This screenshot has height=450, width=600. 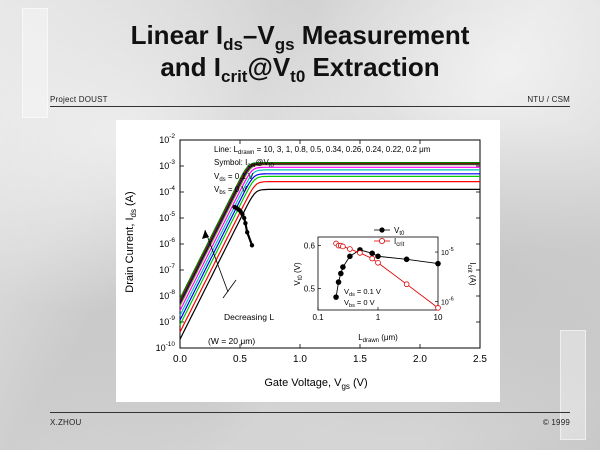 What do you see at coordinates (244, 163) in the screenshot?
I see `legend-symbol: Symbol: Icrit@Vt0` at bounding box center [244, 163].